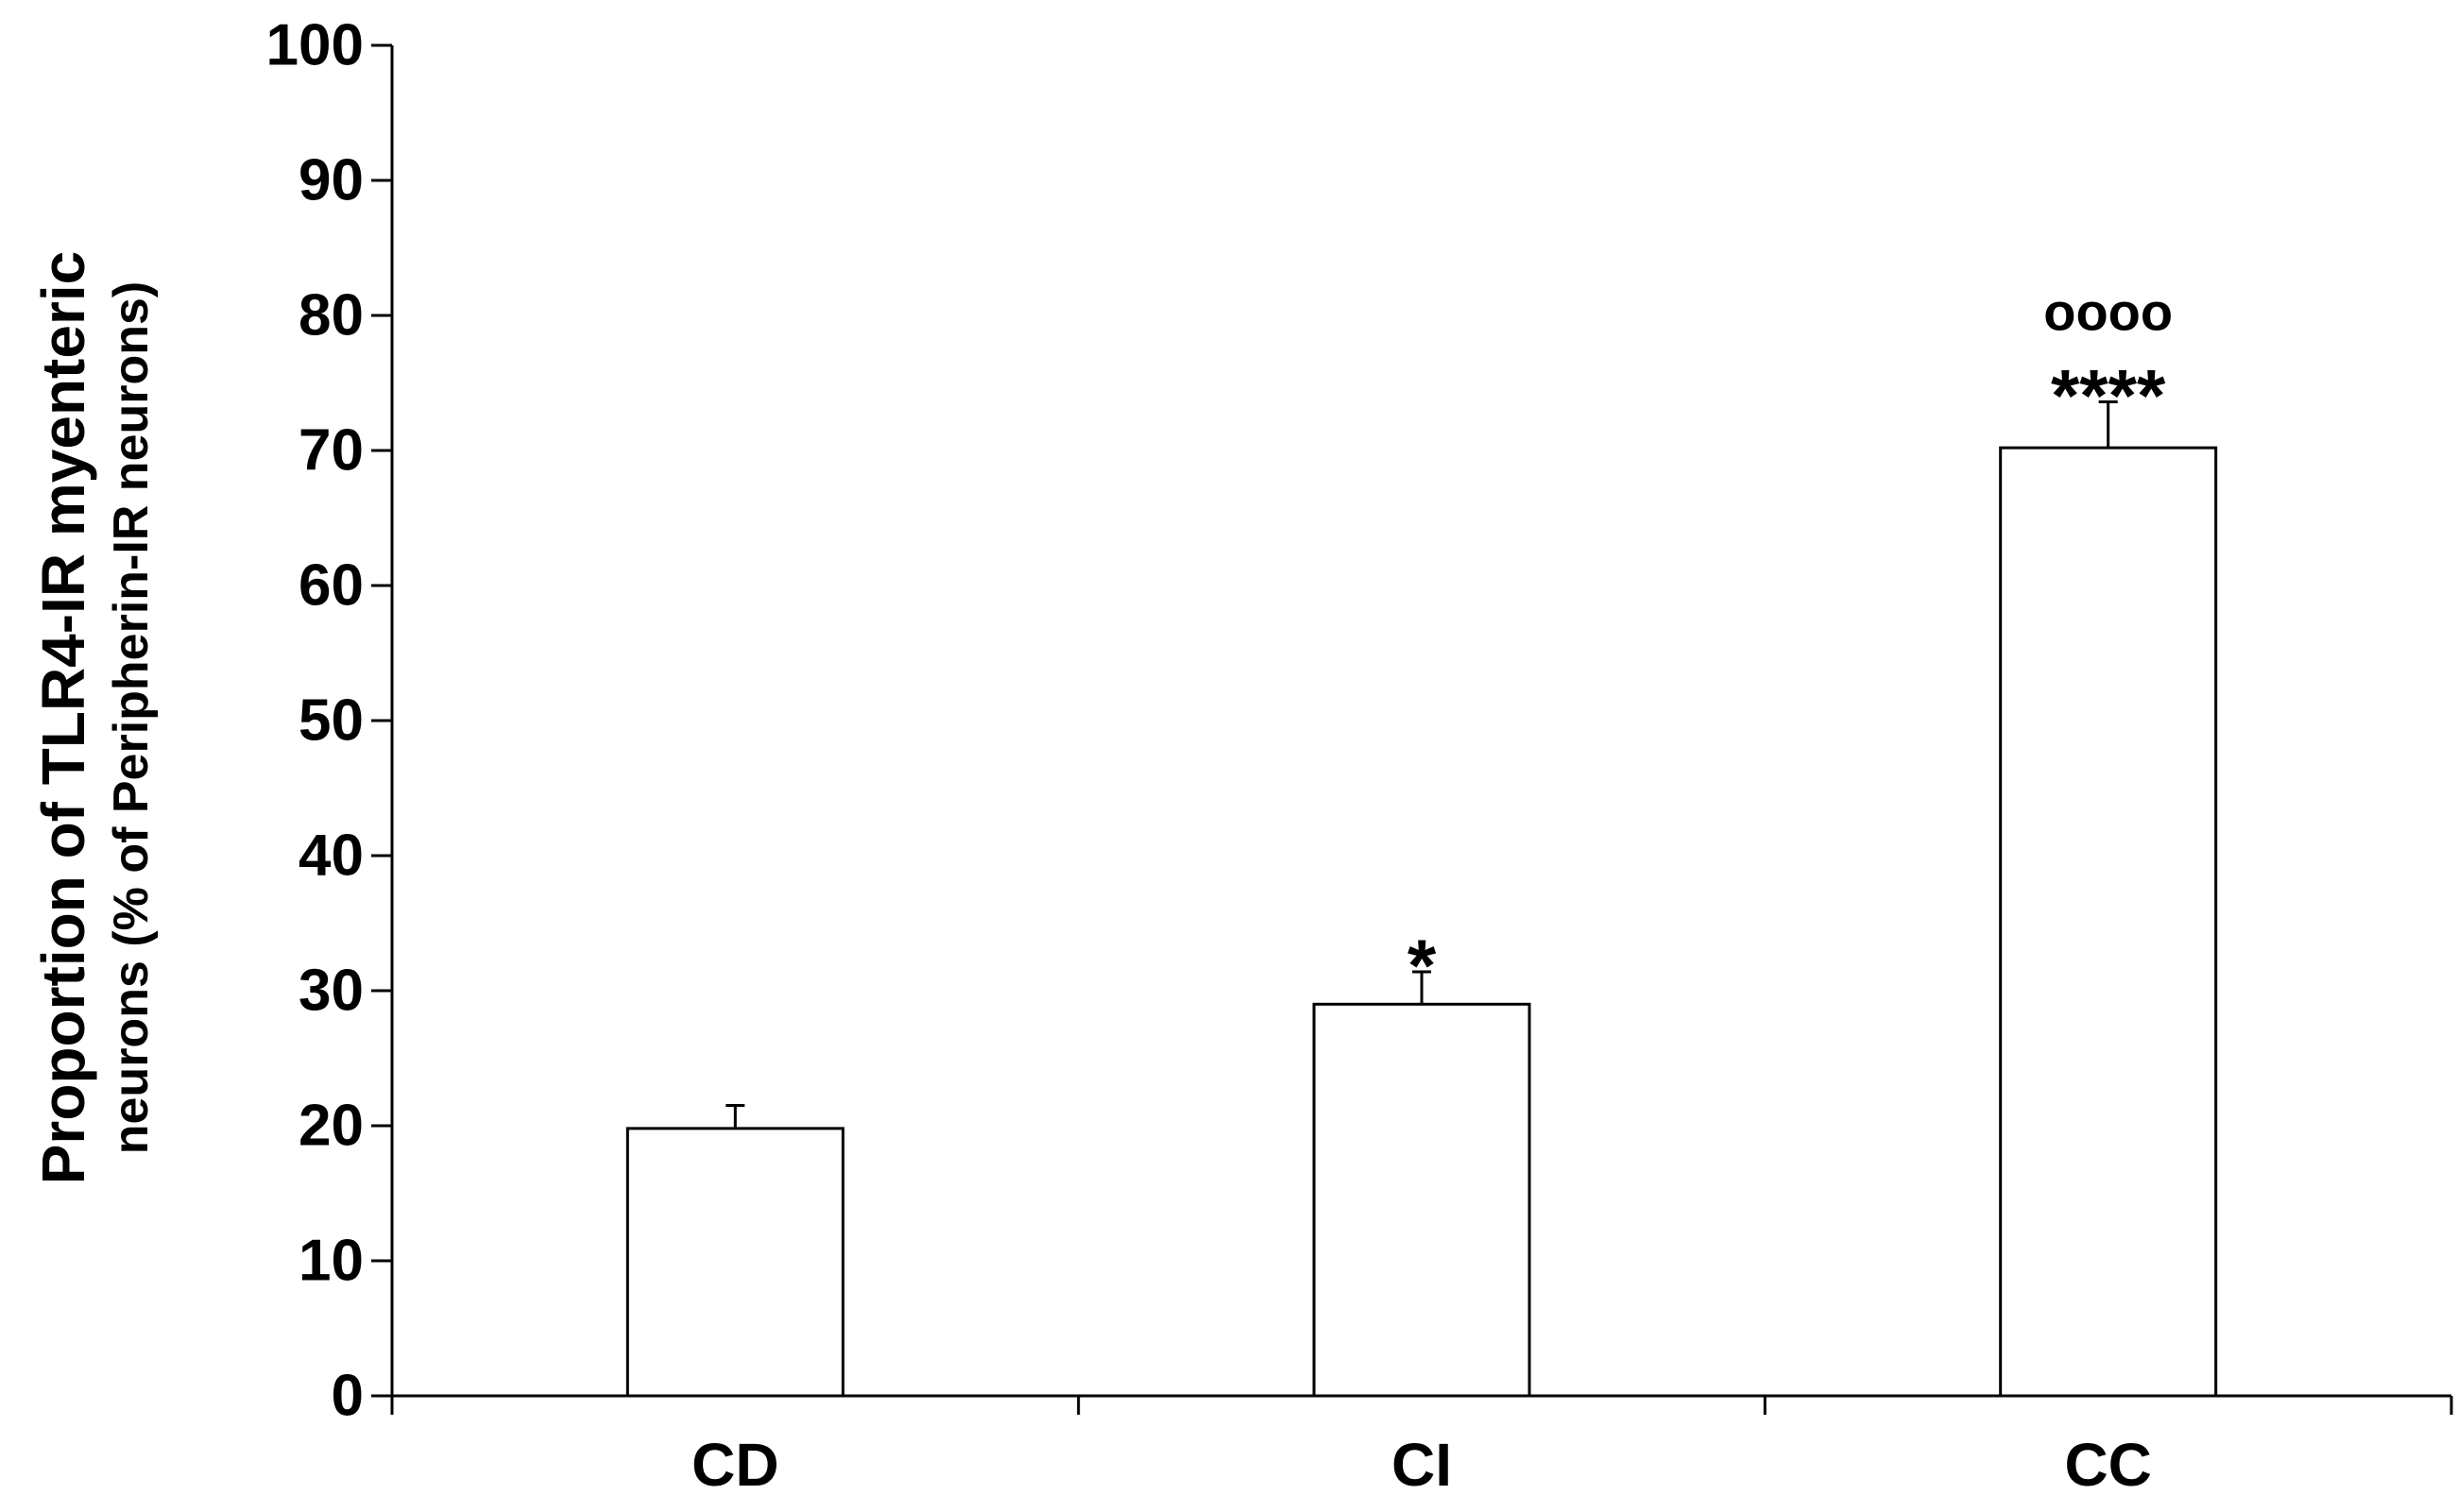  I want to click on x-tick-label: CC, so click(2107, 1465).